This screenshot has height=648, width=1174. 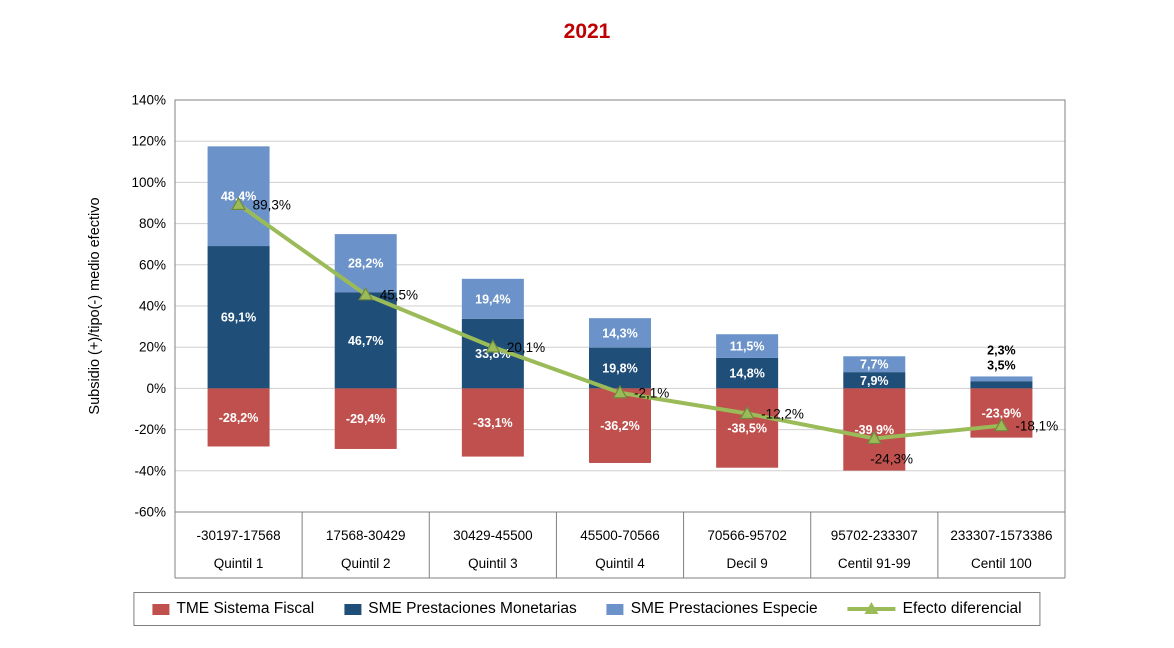 I want to click on legend-swatch-lightblue-icon, so click(x=615, y=609).